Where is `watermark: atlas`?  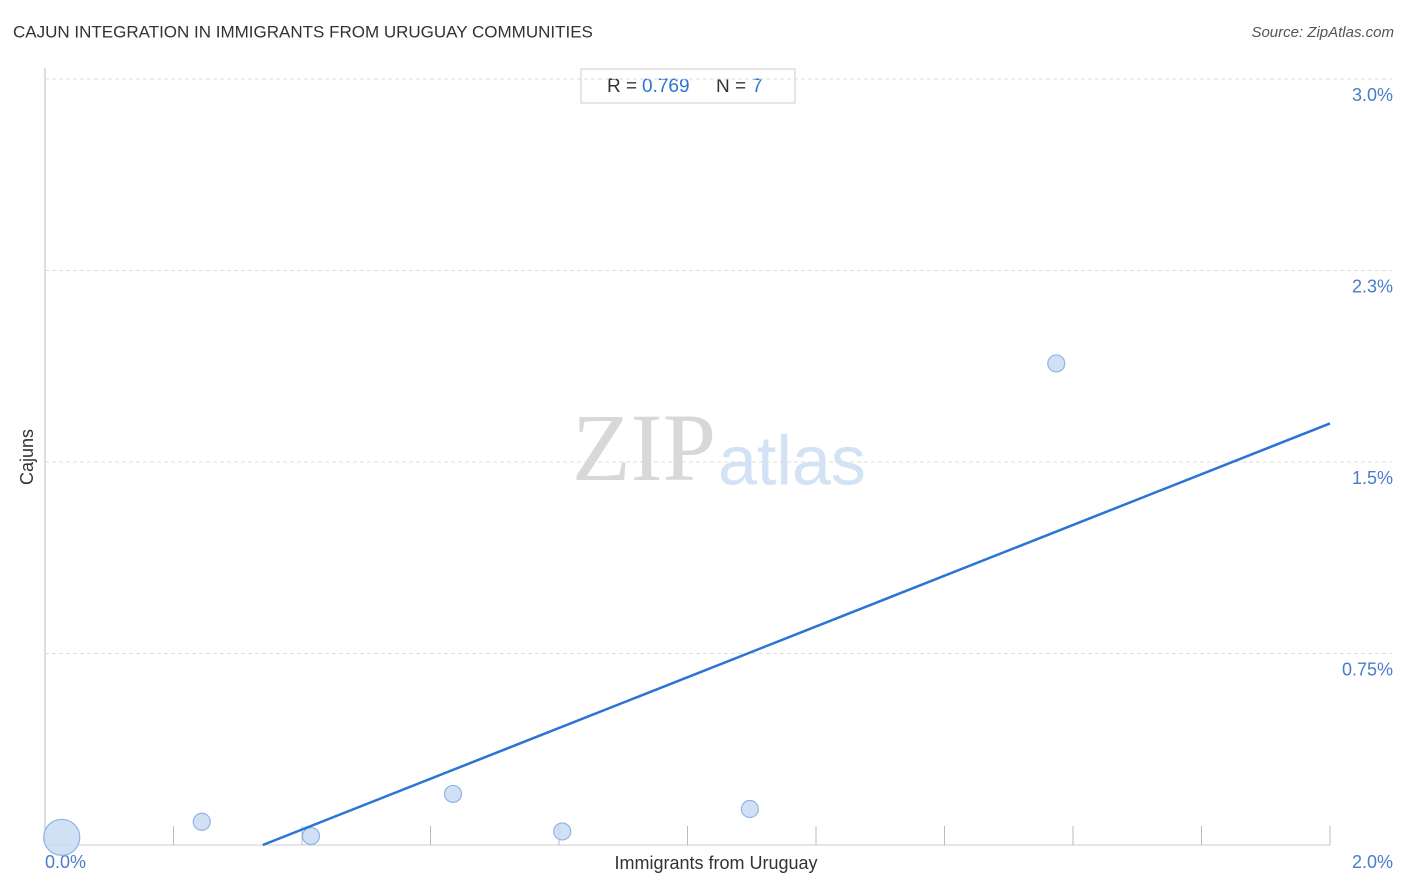 watermark: atlas is located at coordinates (792, 460).